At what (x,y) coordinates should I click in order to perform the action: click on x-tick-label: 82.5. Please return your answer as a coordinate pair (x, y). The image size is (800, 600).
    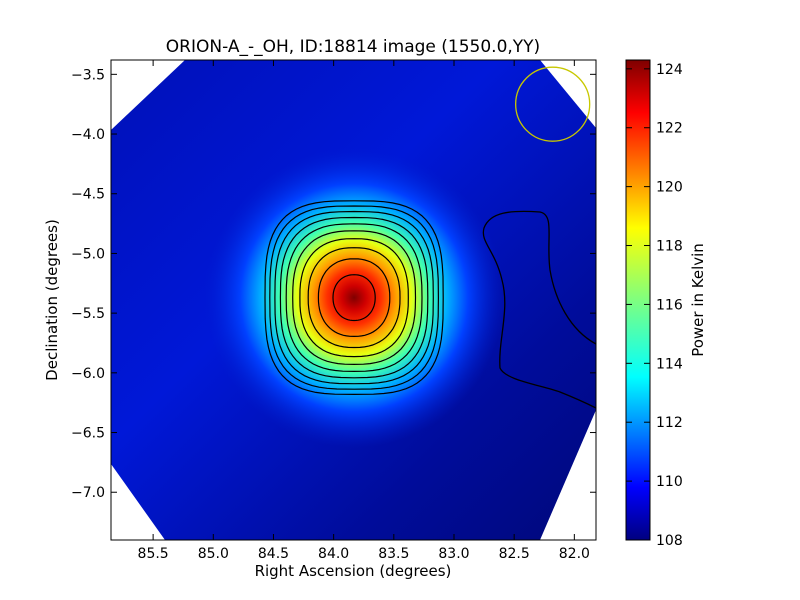
    Looking at the image, I should click on (514, 554).